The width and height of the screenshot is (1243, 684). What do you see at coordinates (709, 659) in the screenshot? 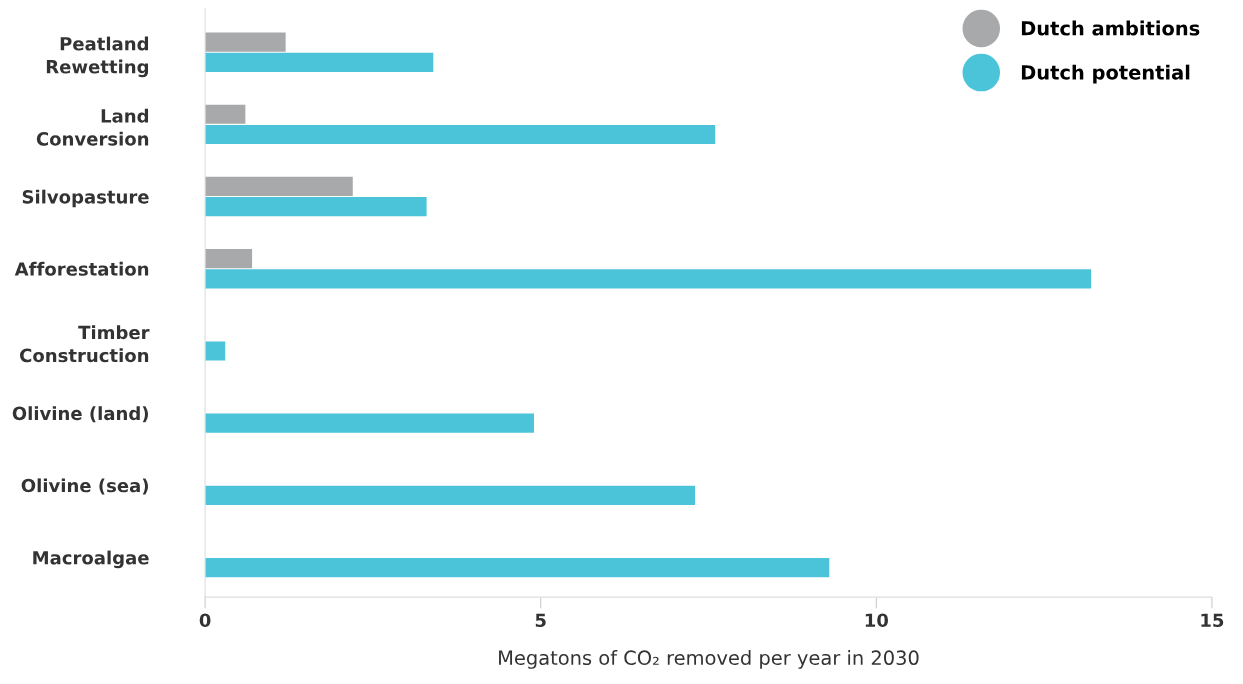
I see `x-axis-title: Megatons of CO₂ removed per year in 2030` at bounding box center [709, 659].